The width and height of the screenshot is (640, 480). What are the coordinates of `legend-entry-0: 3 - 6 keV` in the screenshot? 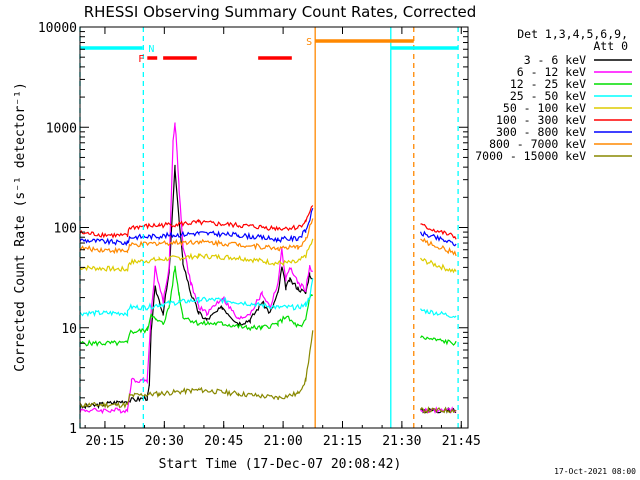 It's located at (555, 60).